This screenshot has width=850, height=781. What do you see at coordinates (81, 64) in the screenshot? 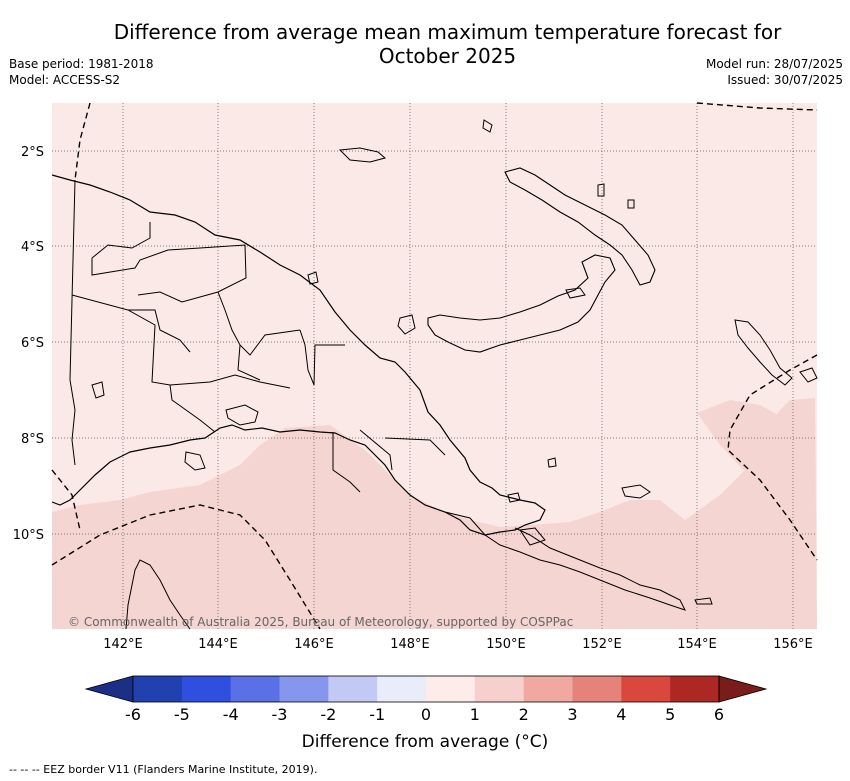
I see `base-period: Base period: 1981-2018` at bounding box center [81, 64].